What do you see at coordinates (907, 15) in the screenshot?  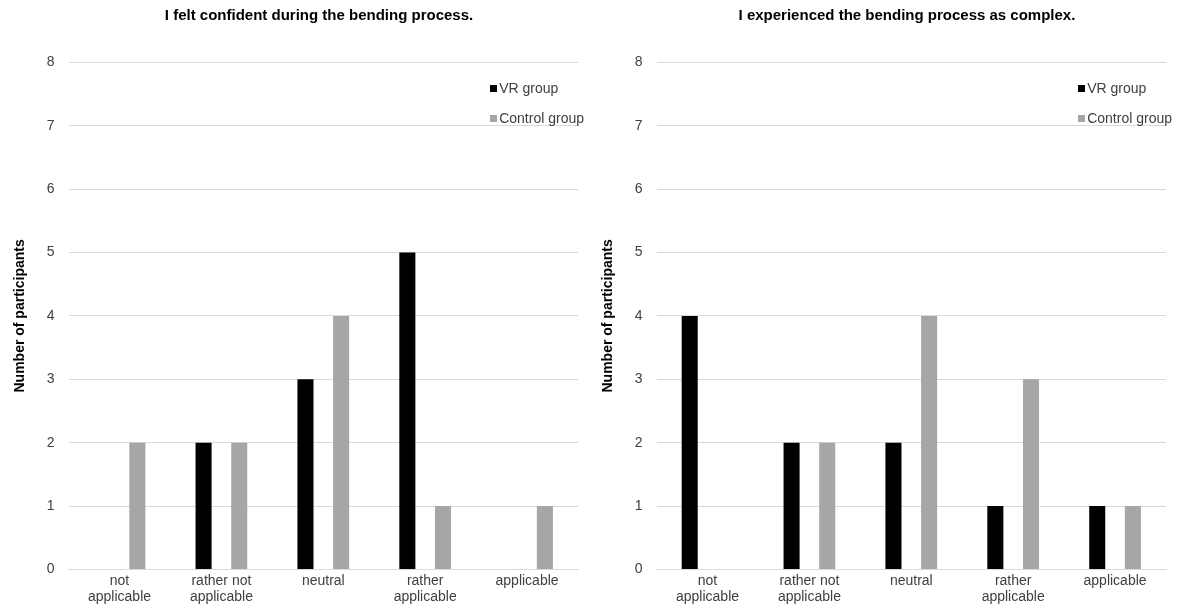 I see `chart-title: I experienced the bending process as complex.` at bounding box center [907, 15].